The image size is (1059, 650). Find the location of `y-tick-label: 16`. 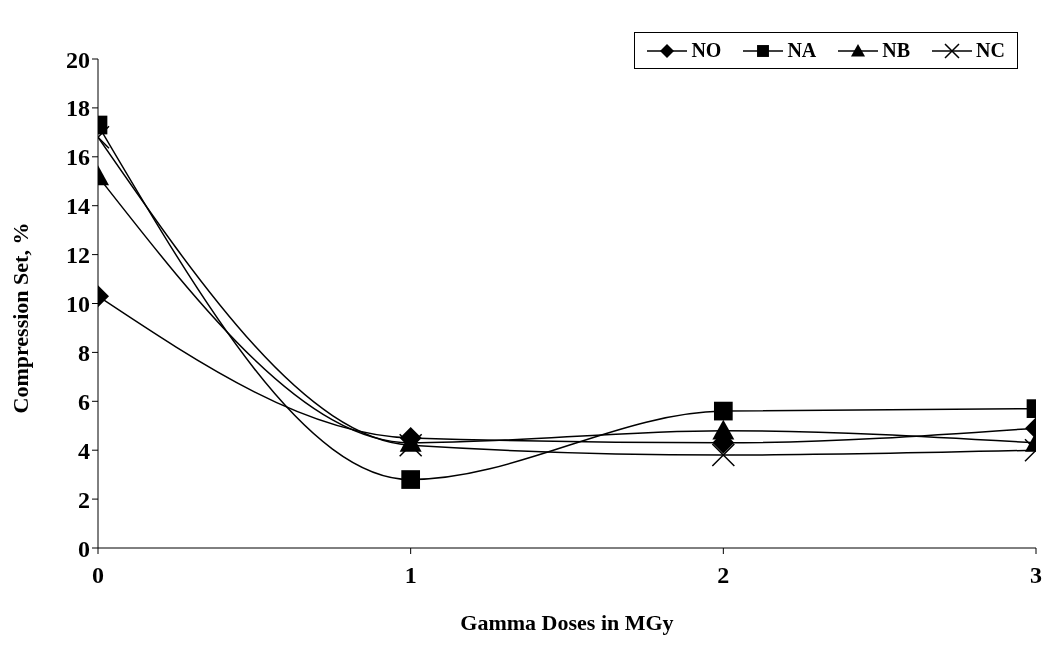

y-tick-label: 16 is located at coordinates (78, 157).